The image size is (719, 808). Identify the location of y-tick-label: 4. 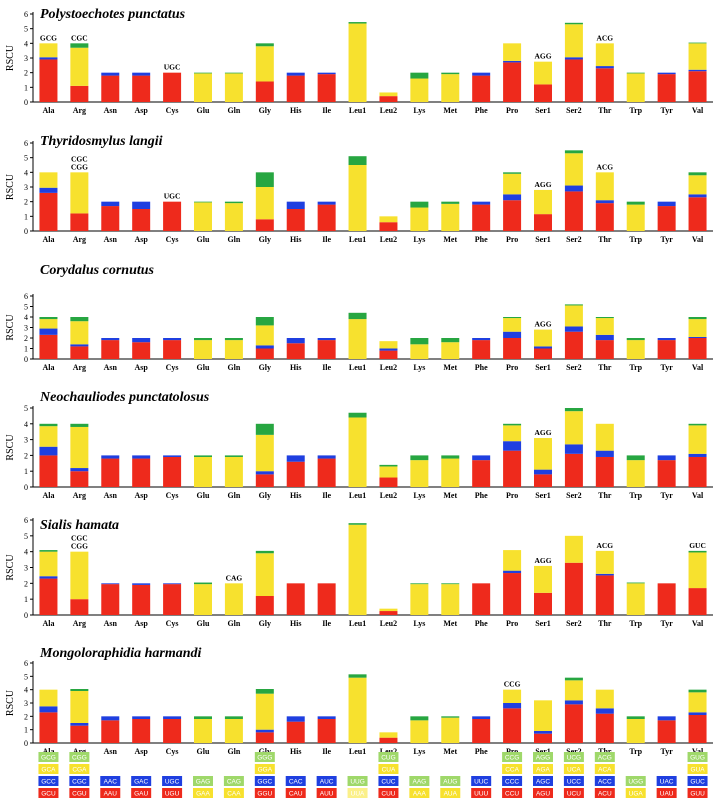
(26, 172).